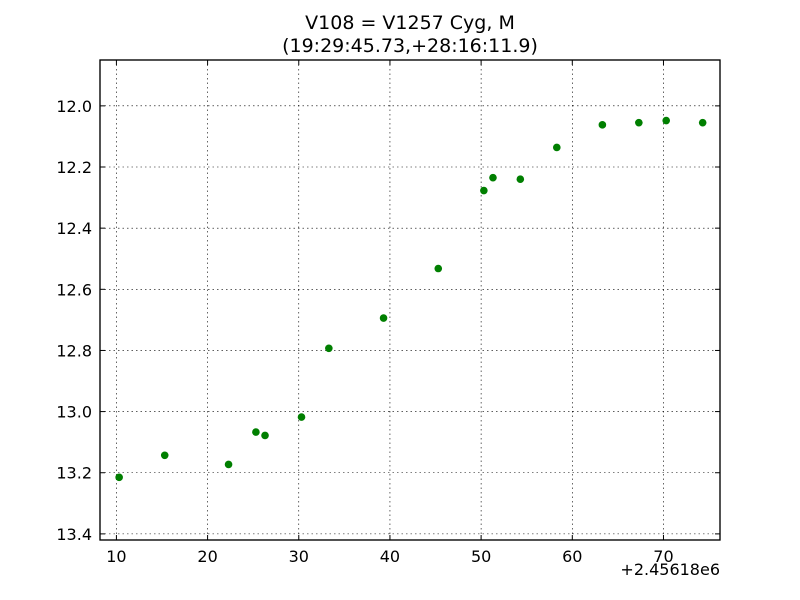 Image resolution: width=800 pixels, height=600 pixels. I want to click on y-tick-label: 12.2, so click(74, 167).